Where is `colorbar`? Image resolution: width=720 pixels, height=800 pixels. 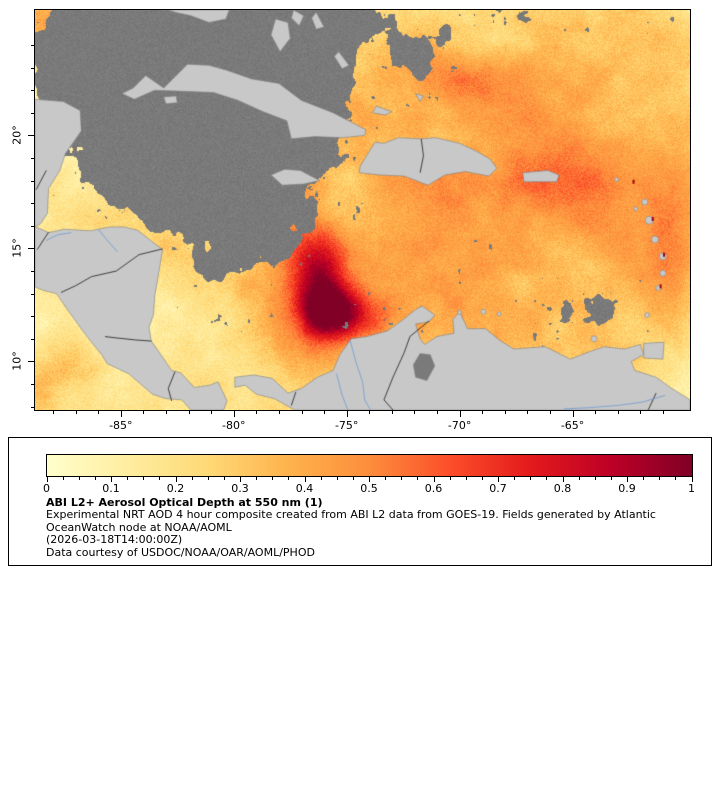 colorbar is located at coordinates (369, 465).